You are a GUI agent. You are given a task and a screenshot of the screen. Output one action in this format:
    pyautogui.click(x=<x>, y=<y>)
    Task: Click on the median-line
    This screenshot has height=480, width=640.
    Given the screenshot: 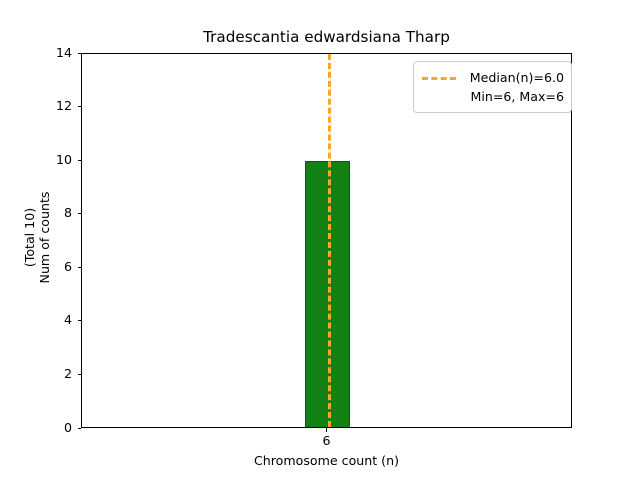 What is the action you would take?
    pyautogui.click(x=329, y=240)
    